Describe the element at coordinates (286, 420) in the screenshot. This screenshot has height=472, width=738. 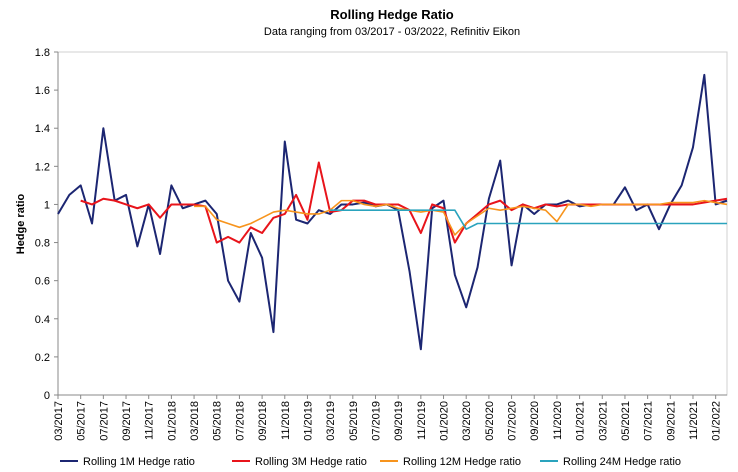
I see `x-tick-label: 11/2018` at that location.